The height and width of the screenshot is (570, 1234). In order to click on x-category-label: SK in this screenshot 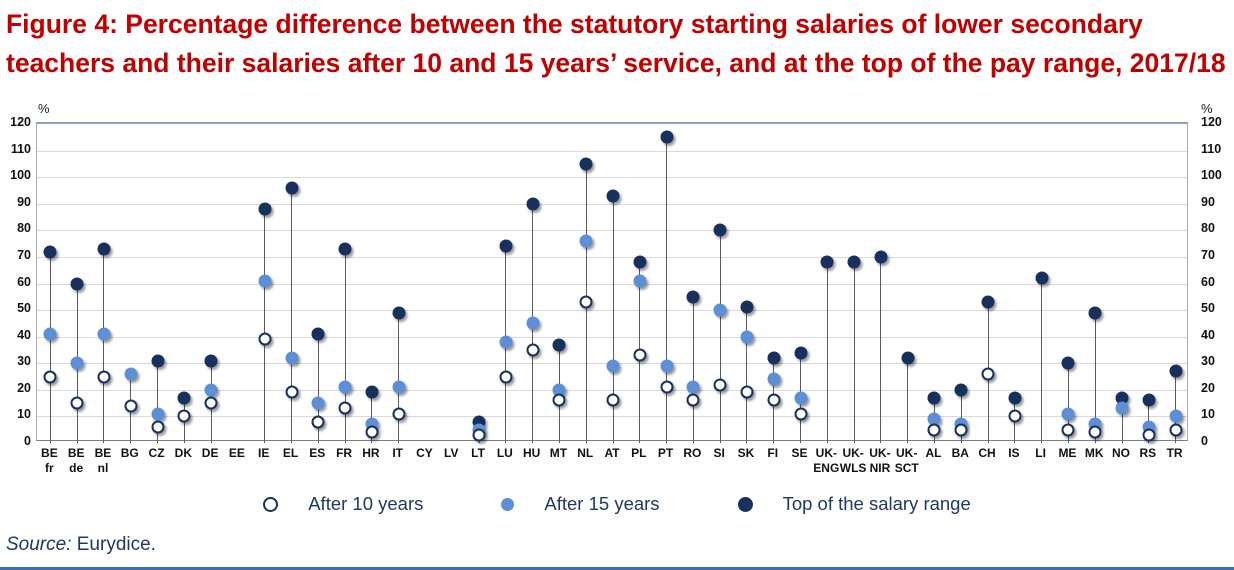, I will do `click(746, 453)`.